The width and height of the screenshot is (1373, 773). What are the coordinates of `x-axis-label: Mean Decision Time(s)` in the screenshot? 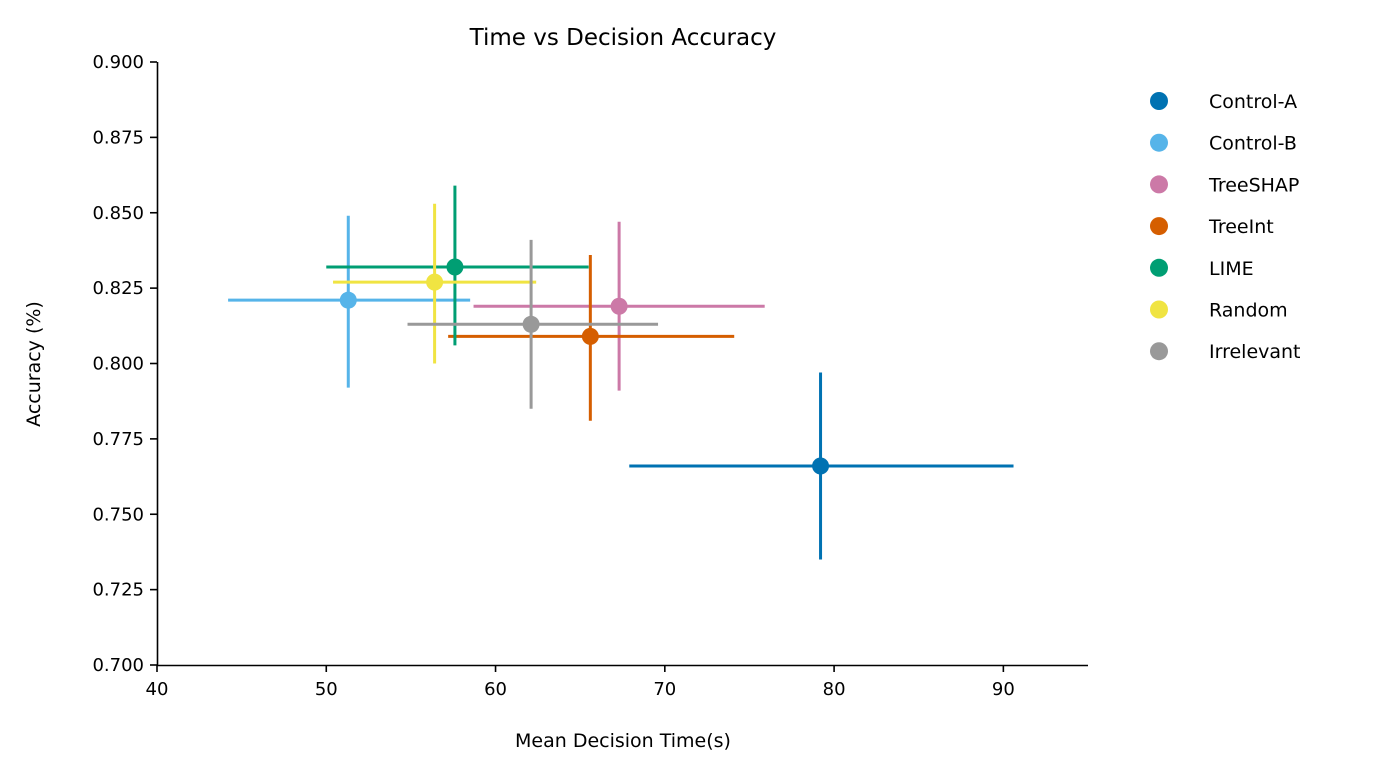 It's located at (623, 741).